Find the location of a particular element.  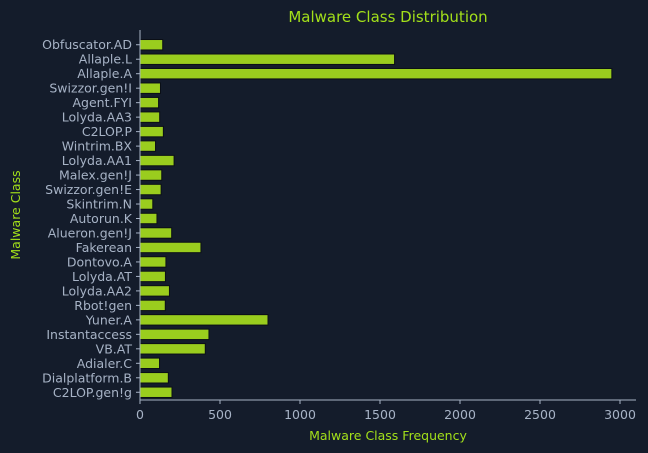

bar-alueron-gen-j is located at coordinates (156, 233).